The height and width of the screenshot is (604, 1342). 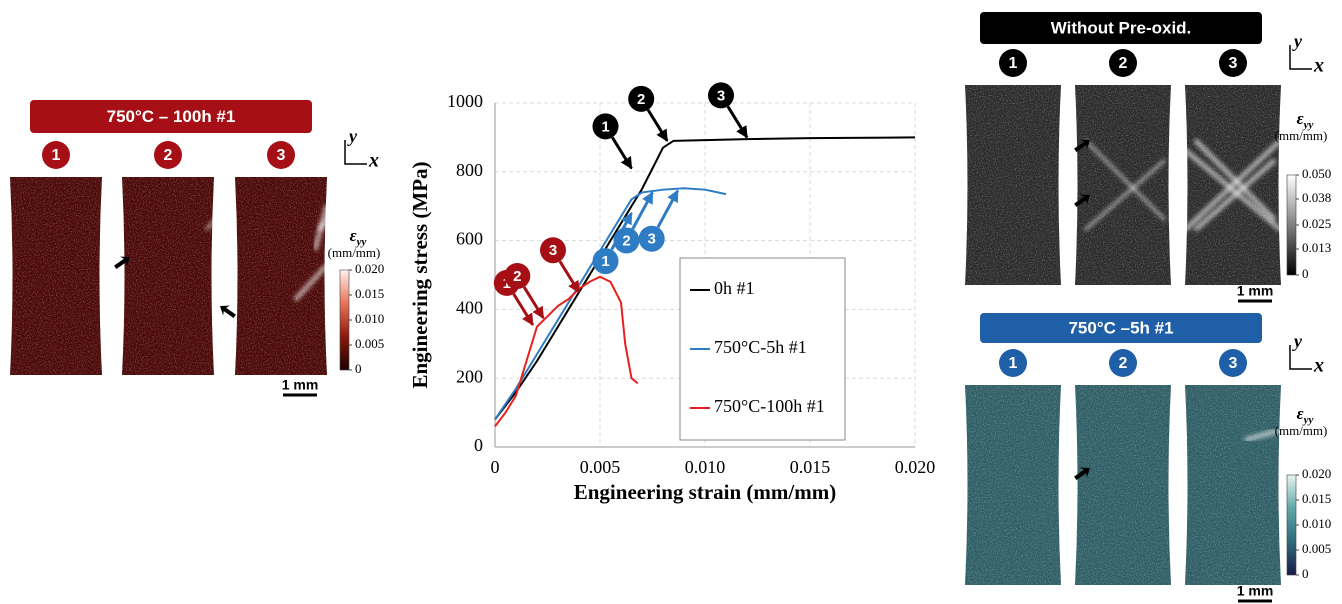 I want to click on legend-label: 750°C-100h #1, so click(x=769, y=406).